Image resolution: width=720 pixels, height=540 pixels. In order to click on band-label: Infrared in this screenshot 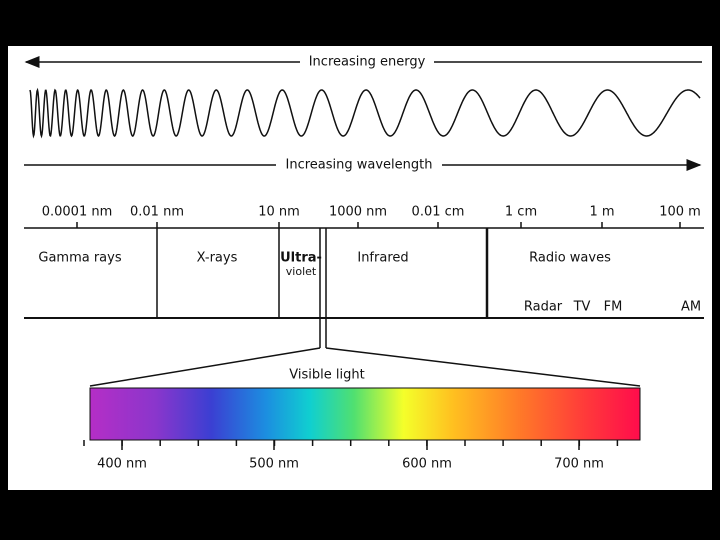, I will do `click(382, 258)`.